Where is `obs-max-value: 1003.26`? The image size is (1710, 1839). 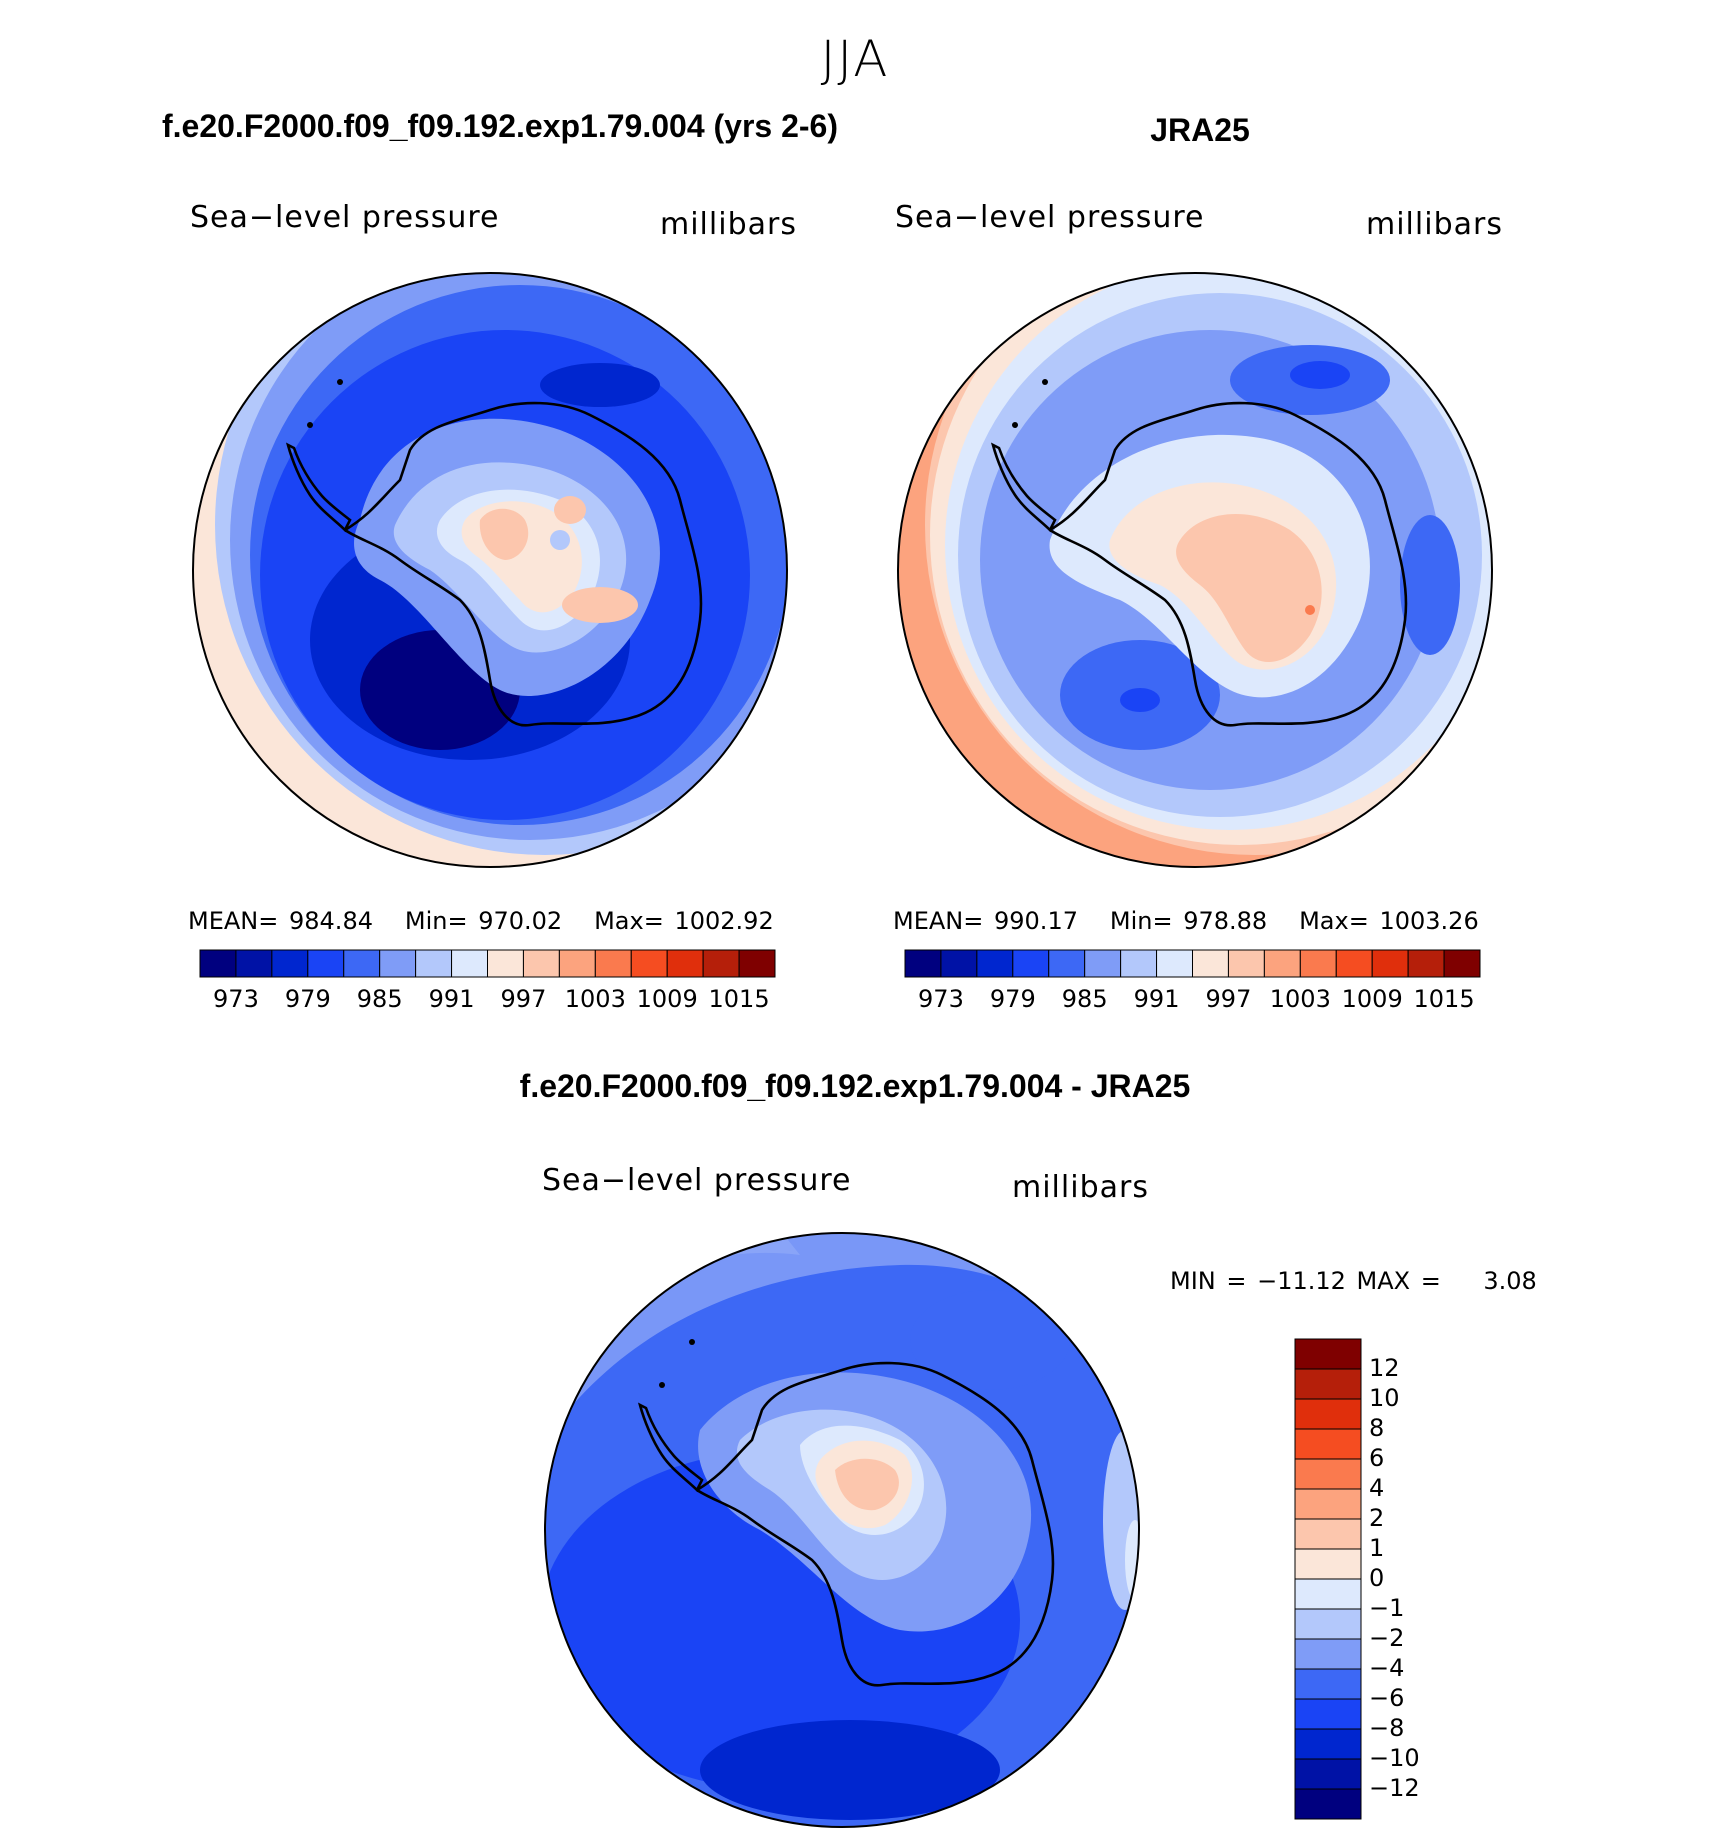 obs-max-value: 1003.26 is located at coordinates (1429, 921).